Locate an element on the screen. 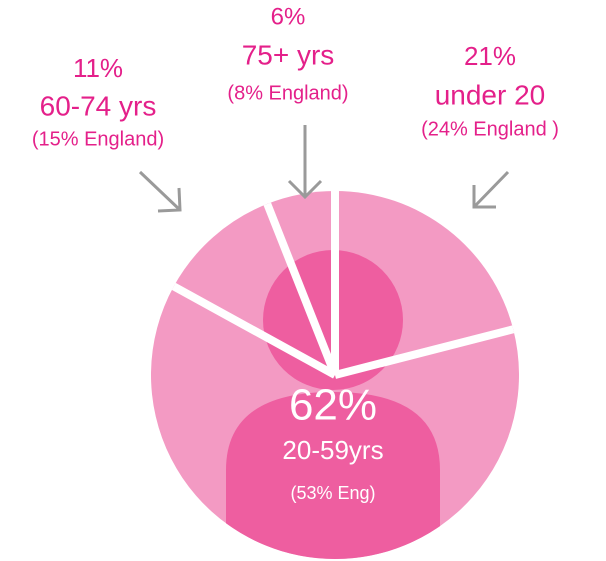  category-label: 20-59yrs is located at coordinates (332, 450).